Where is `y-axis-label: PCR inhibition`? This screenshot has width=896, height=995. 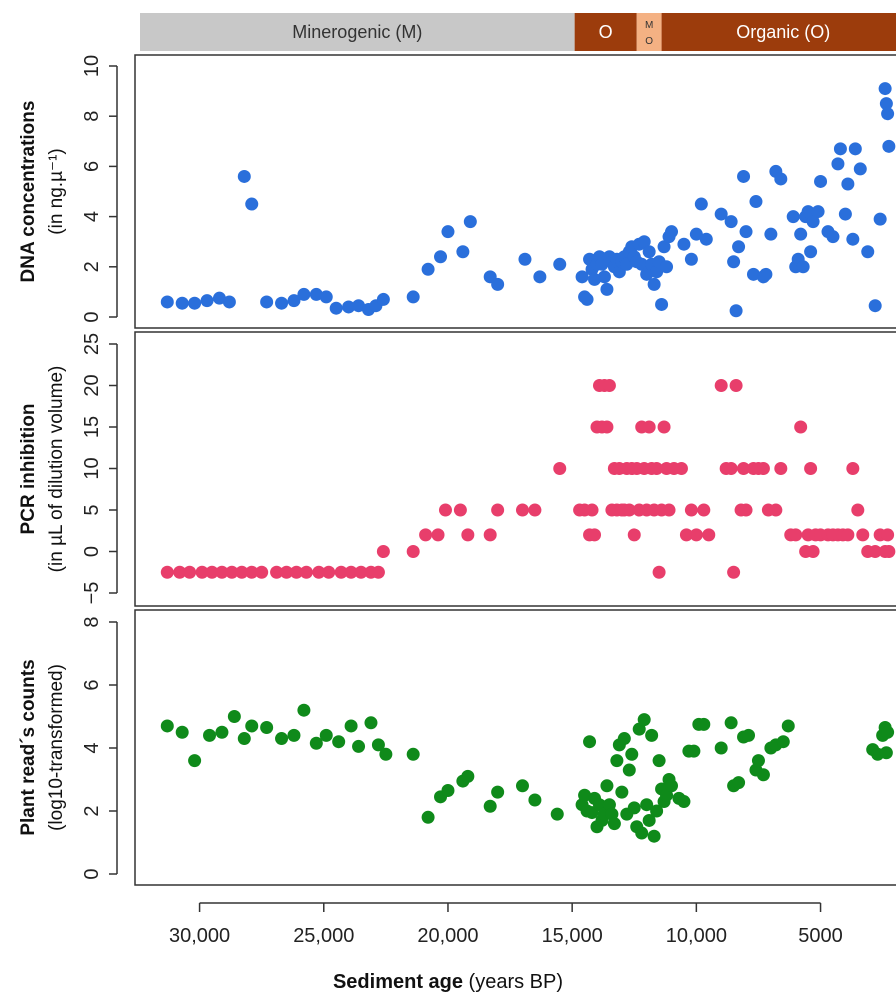
y-axis-label: PCR inhibition is located at coordinates (28, 469).